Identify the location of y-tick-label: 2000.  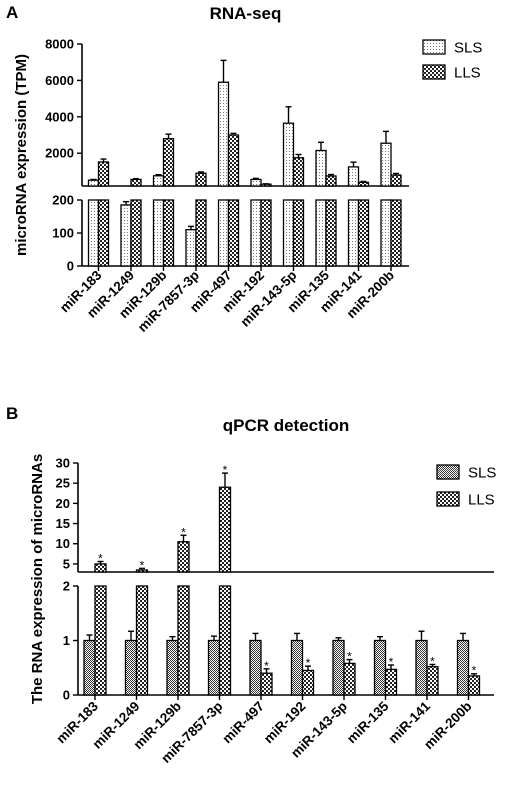
(59, 153).